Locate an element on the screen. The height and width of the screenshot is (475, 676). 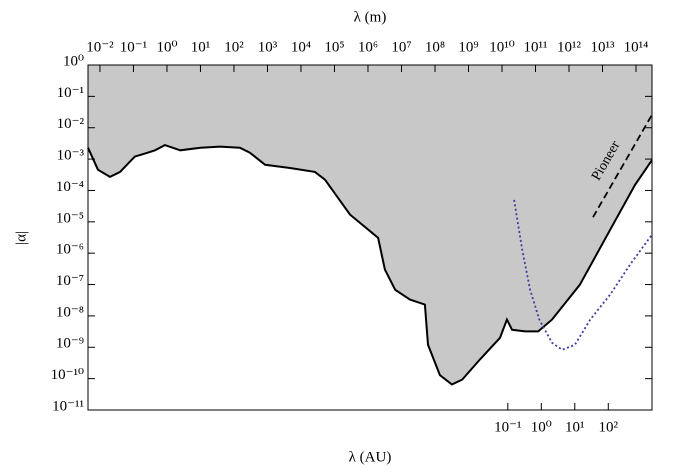
x-tick-label-bottom: 10⁻¹ is located at coordinates (507, 427).